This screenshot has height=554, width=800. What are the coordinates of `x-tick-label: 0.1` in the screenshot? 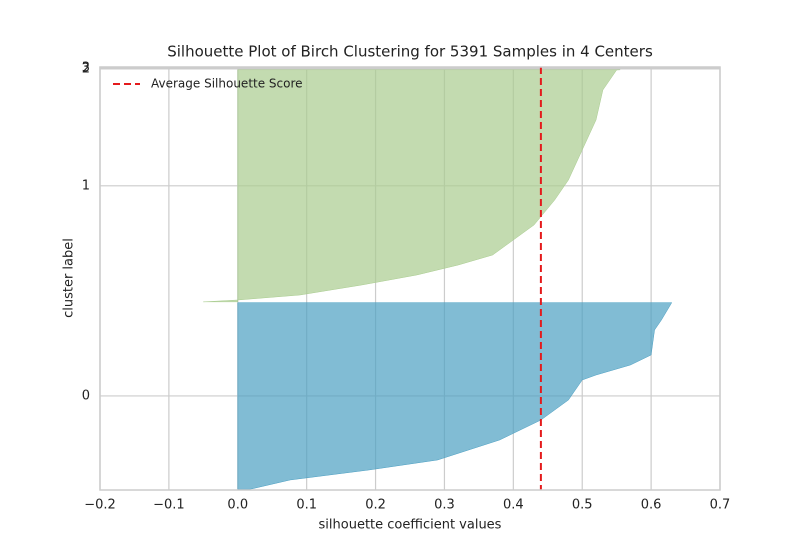 It's located at (306, 505).